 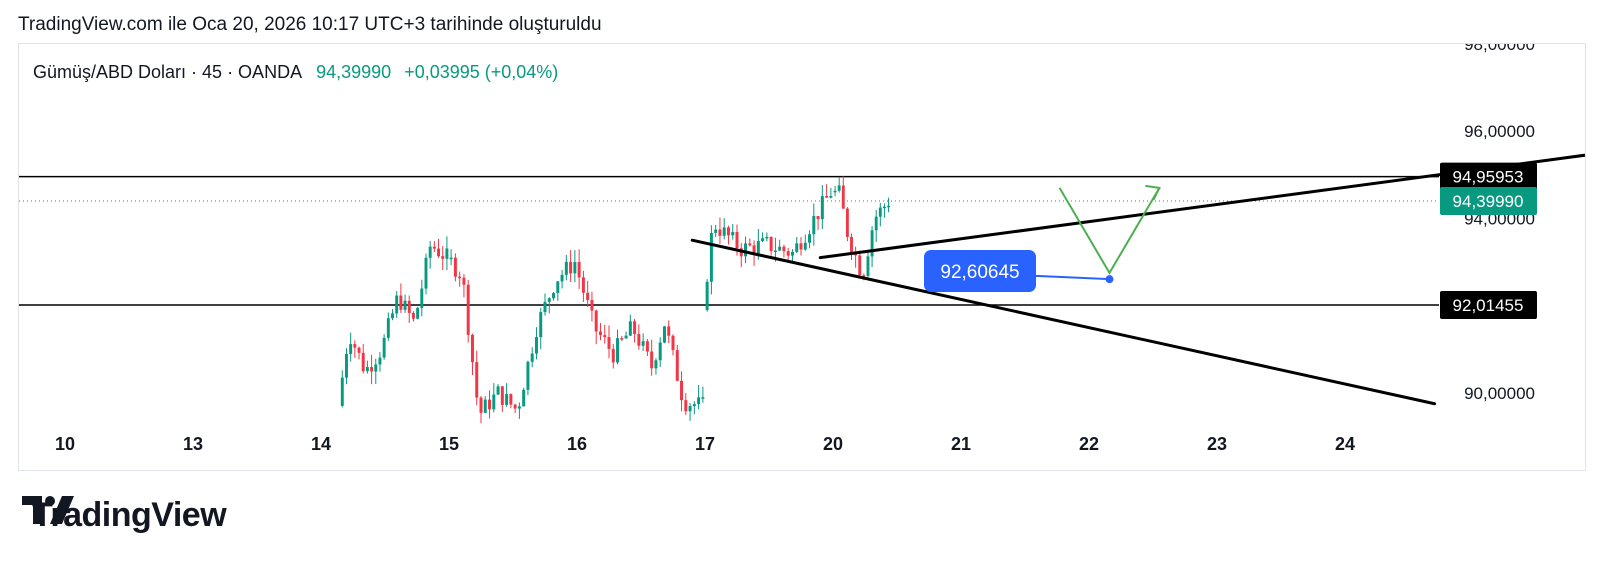 What do you see at coordinates (481, 72) in the screenshot?
I see `price-change-label: +0,03995 (+0,04%)` at bounding box center [481, 72].